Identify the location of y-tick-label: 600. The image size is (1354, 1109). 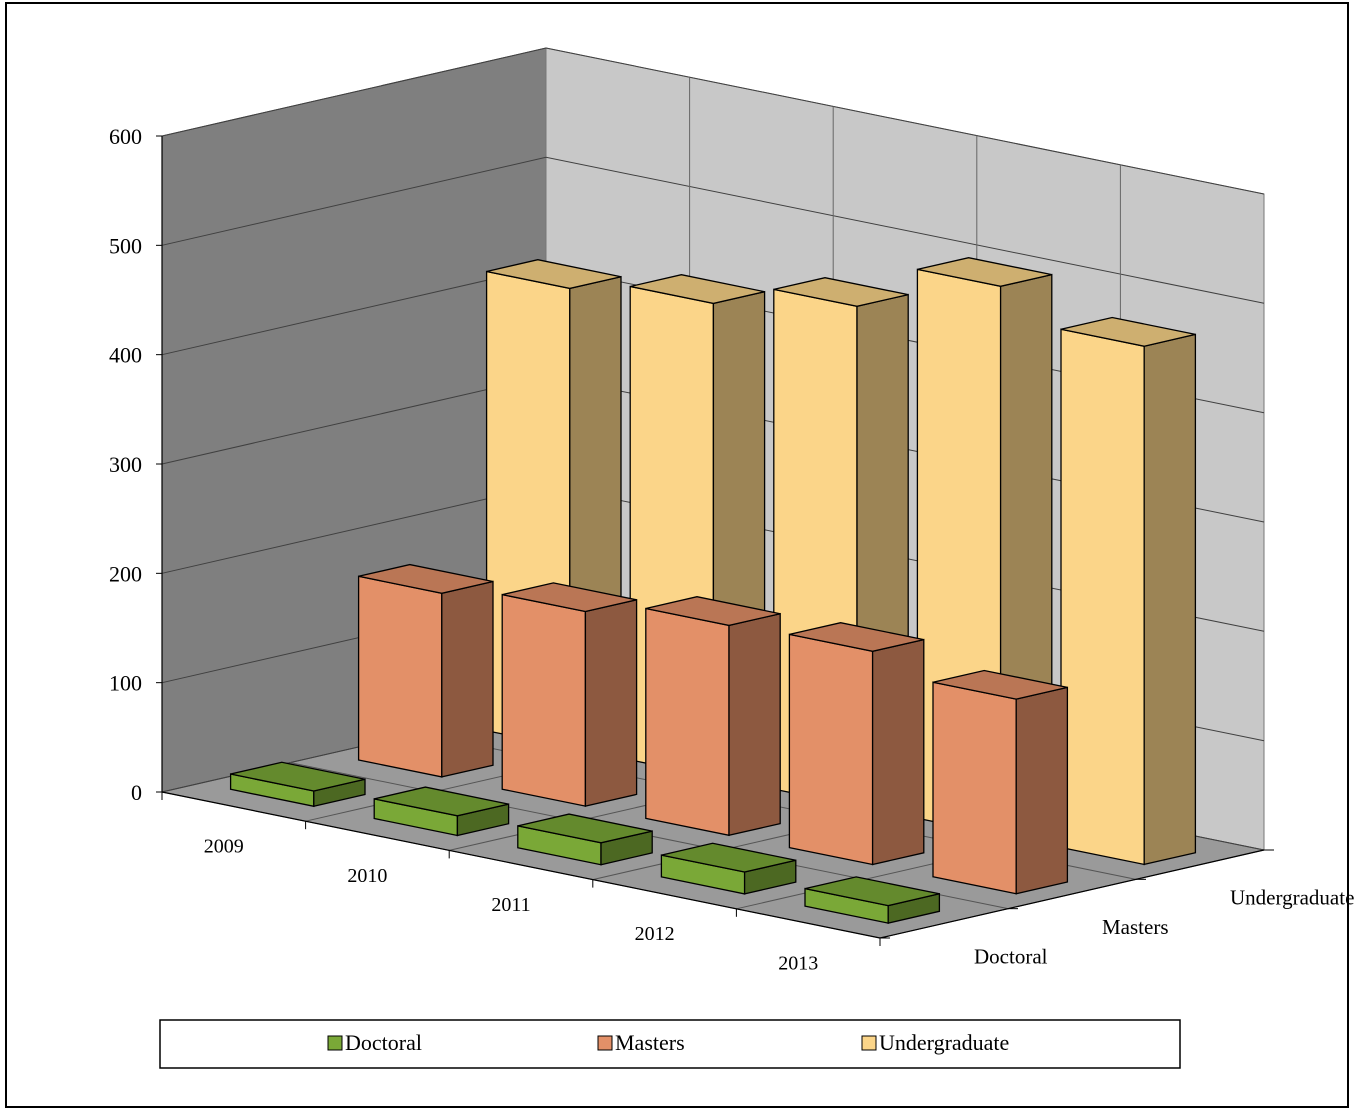
(125, 136).